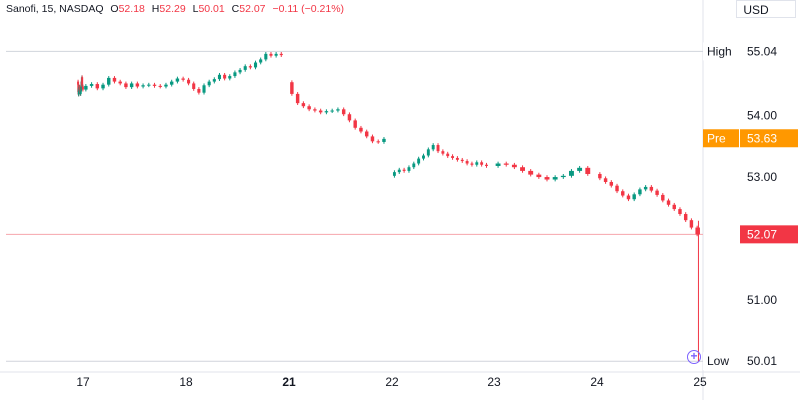  What do you see at coordinates (694, 357) in the screenshot?
I see `event-marker-icon: +` at bounding box center [694, 357].